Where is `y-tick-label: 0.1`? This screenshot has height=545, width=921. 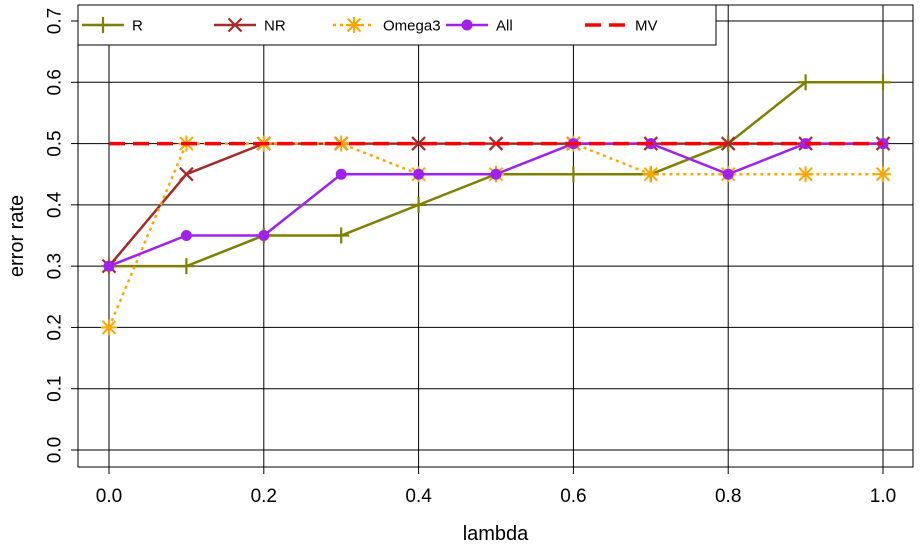 y-tick-label: 0.1 is located at coordinates (55, 389).